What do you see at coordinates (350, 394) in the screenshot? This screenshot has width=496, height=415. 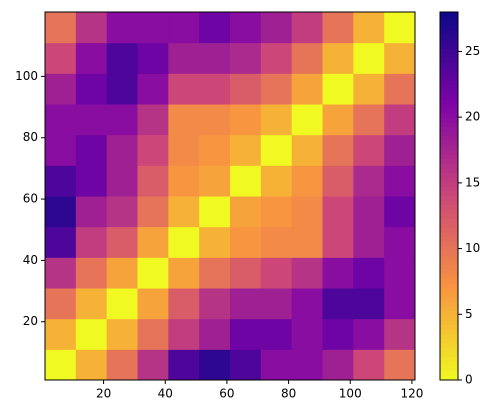 I see `x-tick-label: 100` at bounding box center [350, 394].